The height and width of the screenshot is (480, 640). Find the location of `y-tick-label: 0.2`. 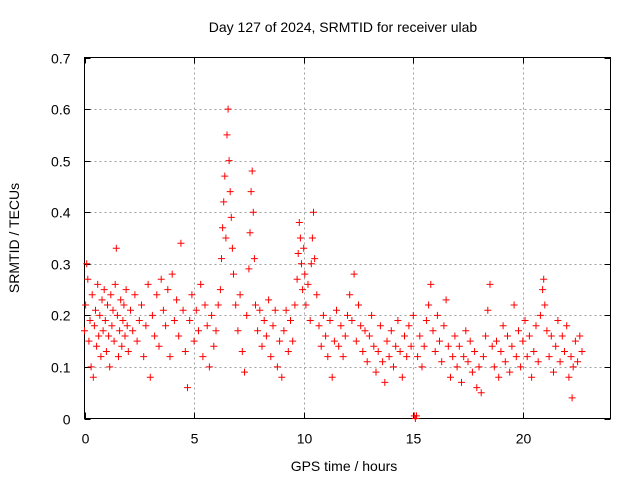

y-tick-label: 0.2 is located at coordinates (61, 316).